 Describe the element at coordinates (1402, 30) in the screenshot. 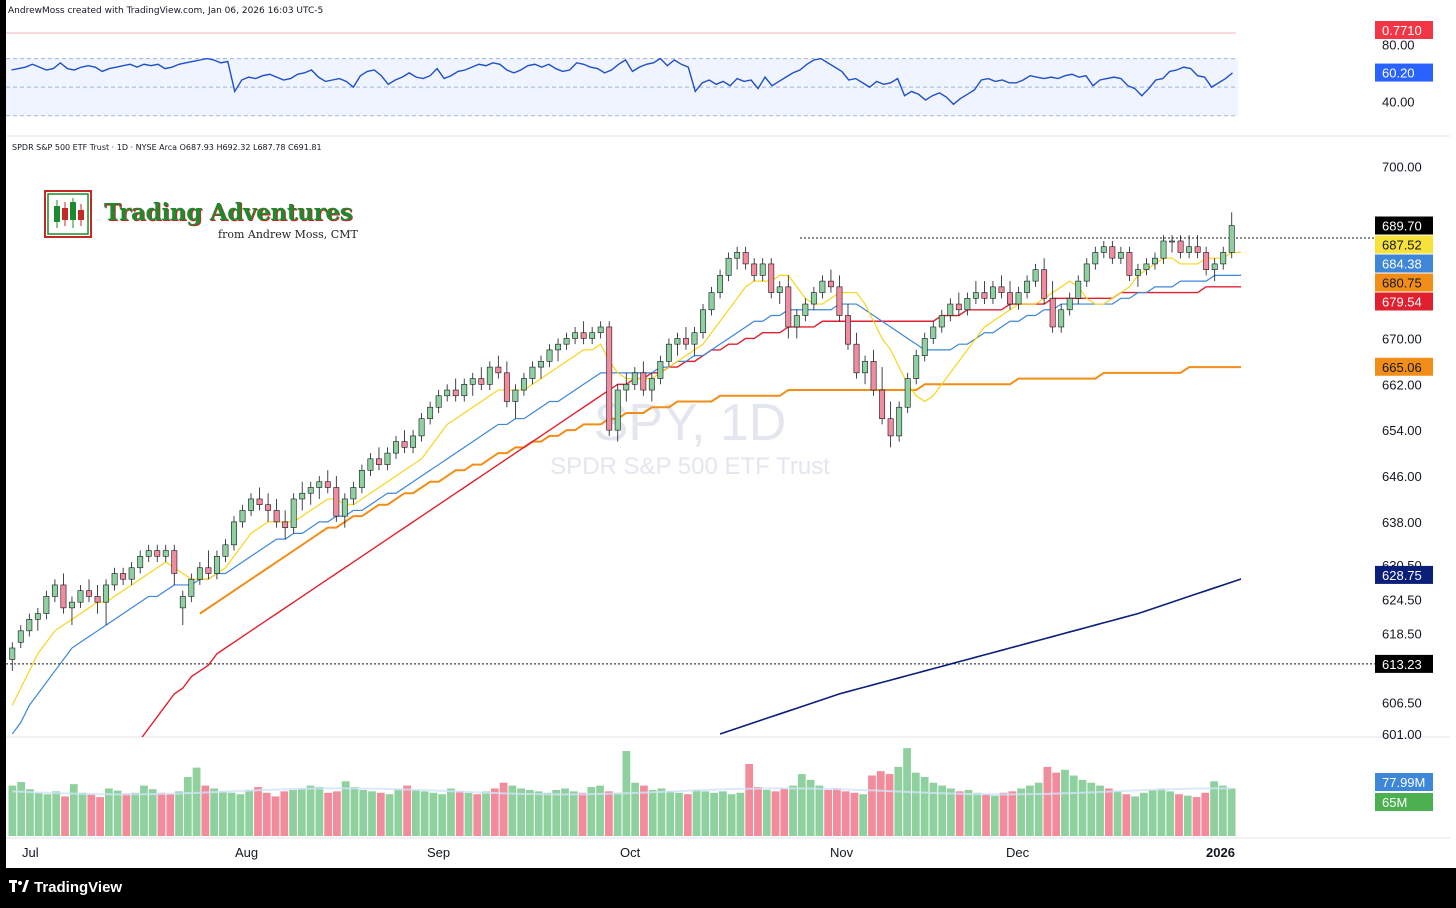

I see `rsi-badge-ma: 0.7710` at that location.